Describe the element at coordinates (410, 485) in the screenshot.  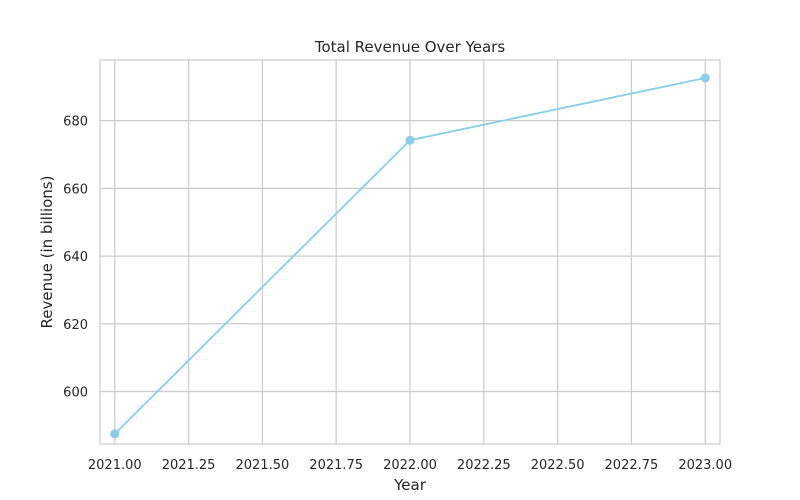
I see `x-axis-title: Year` at that location.